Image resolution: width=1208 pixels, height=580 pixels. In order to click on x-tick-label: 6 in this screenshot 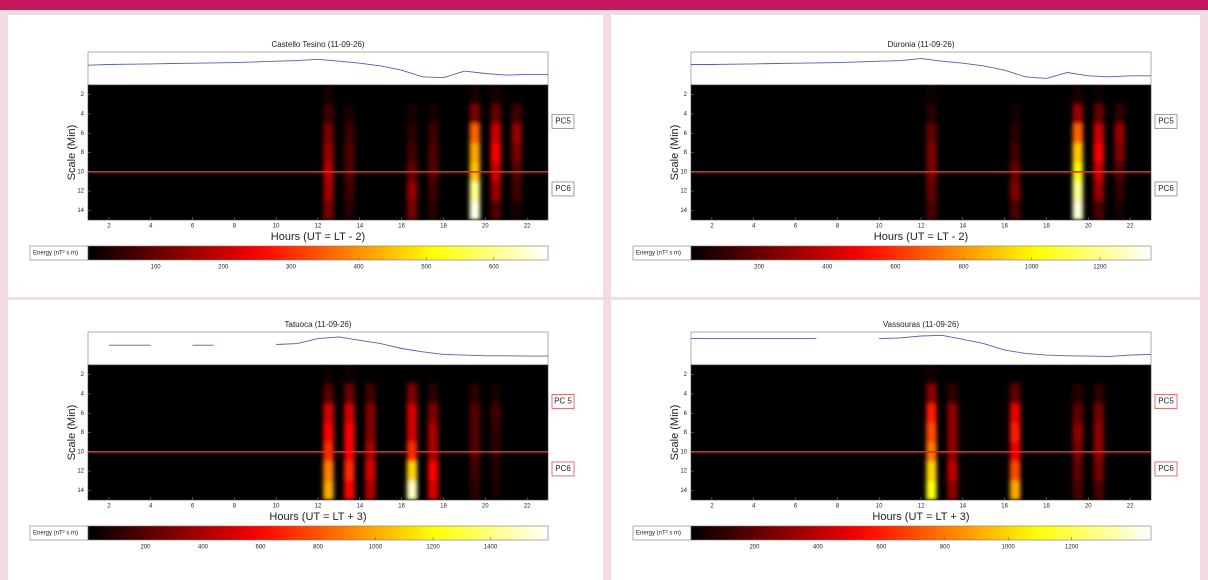, I will do `click(193, 227)`.